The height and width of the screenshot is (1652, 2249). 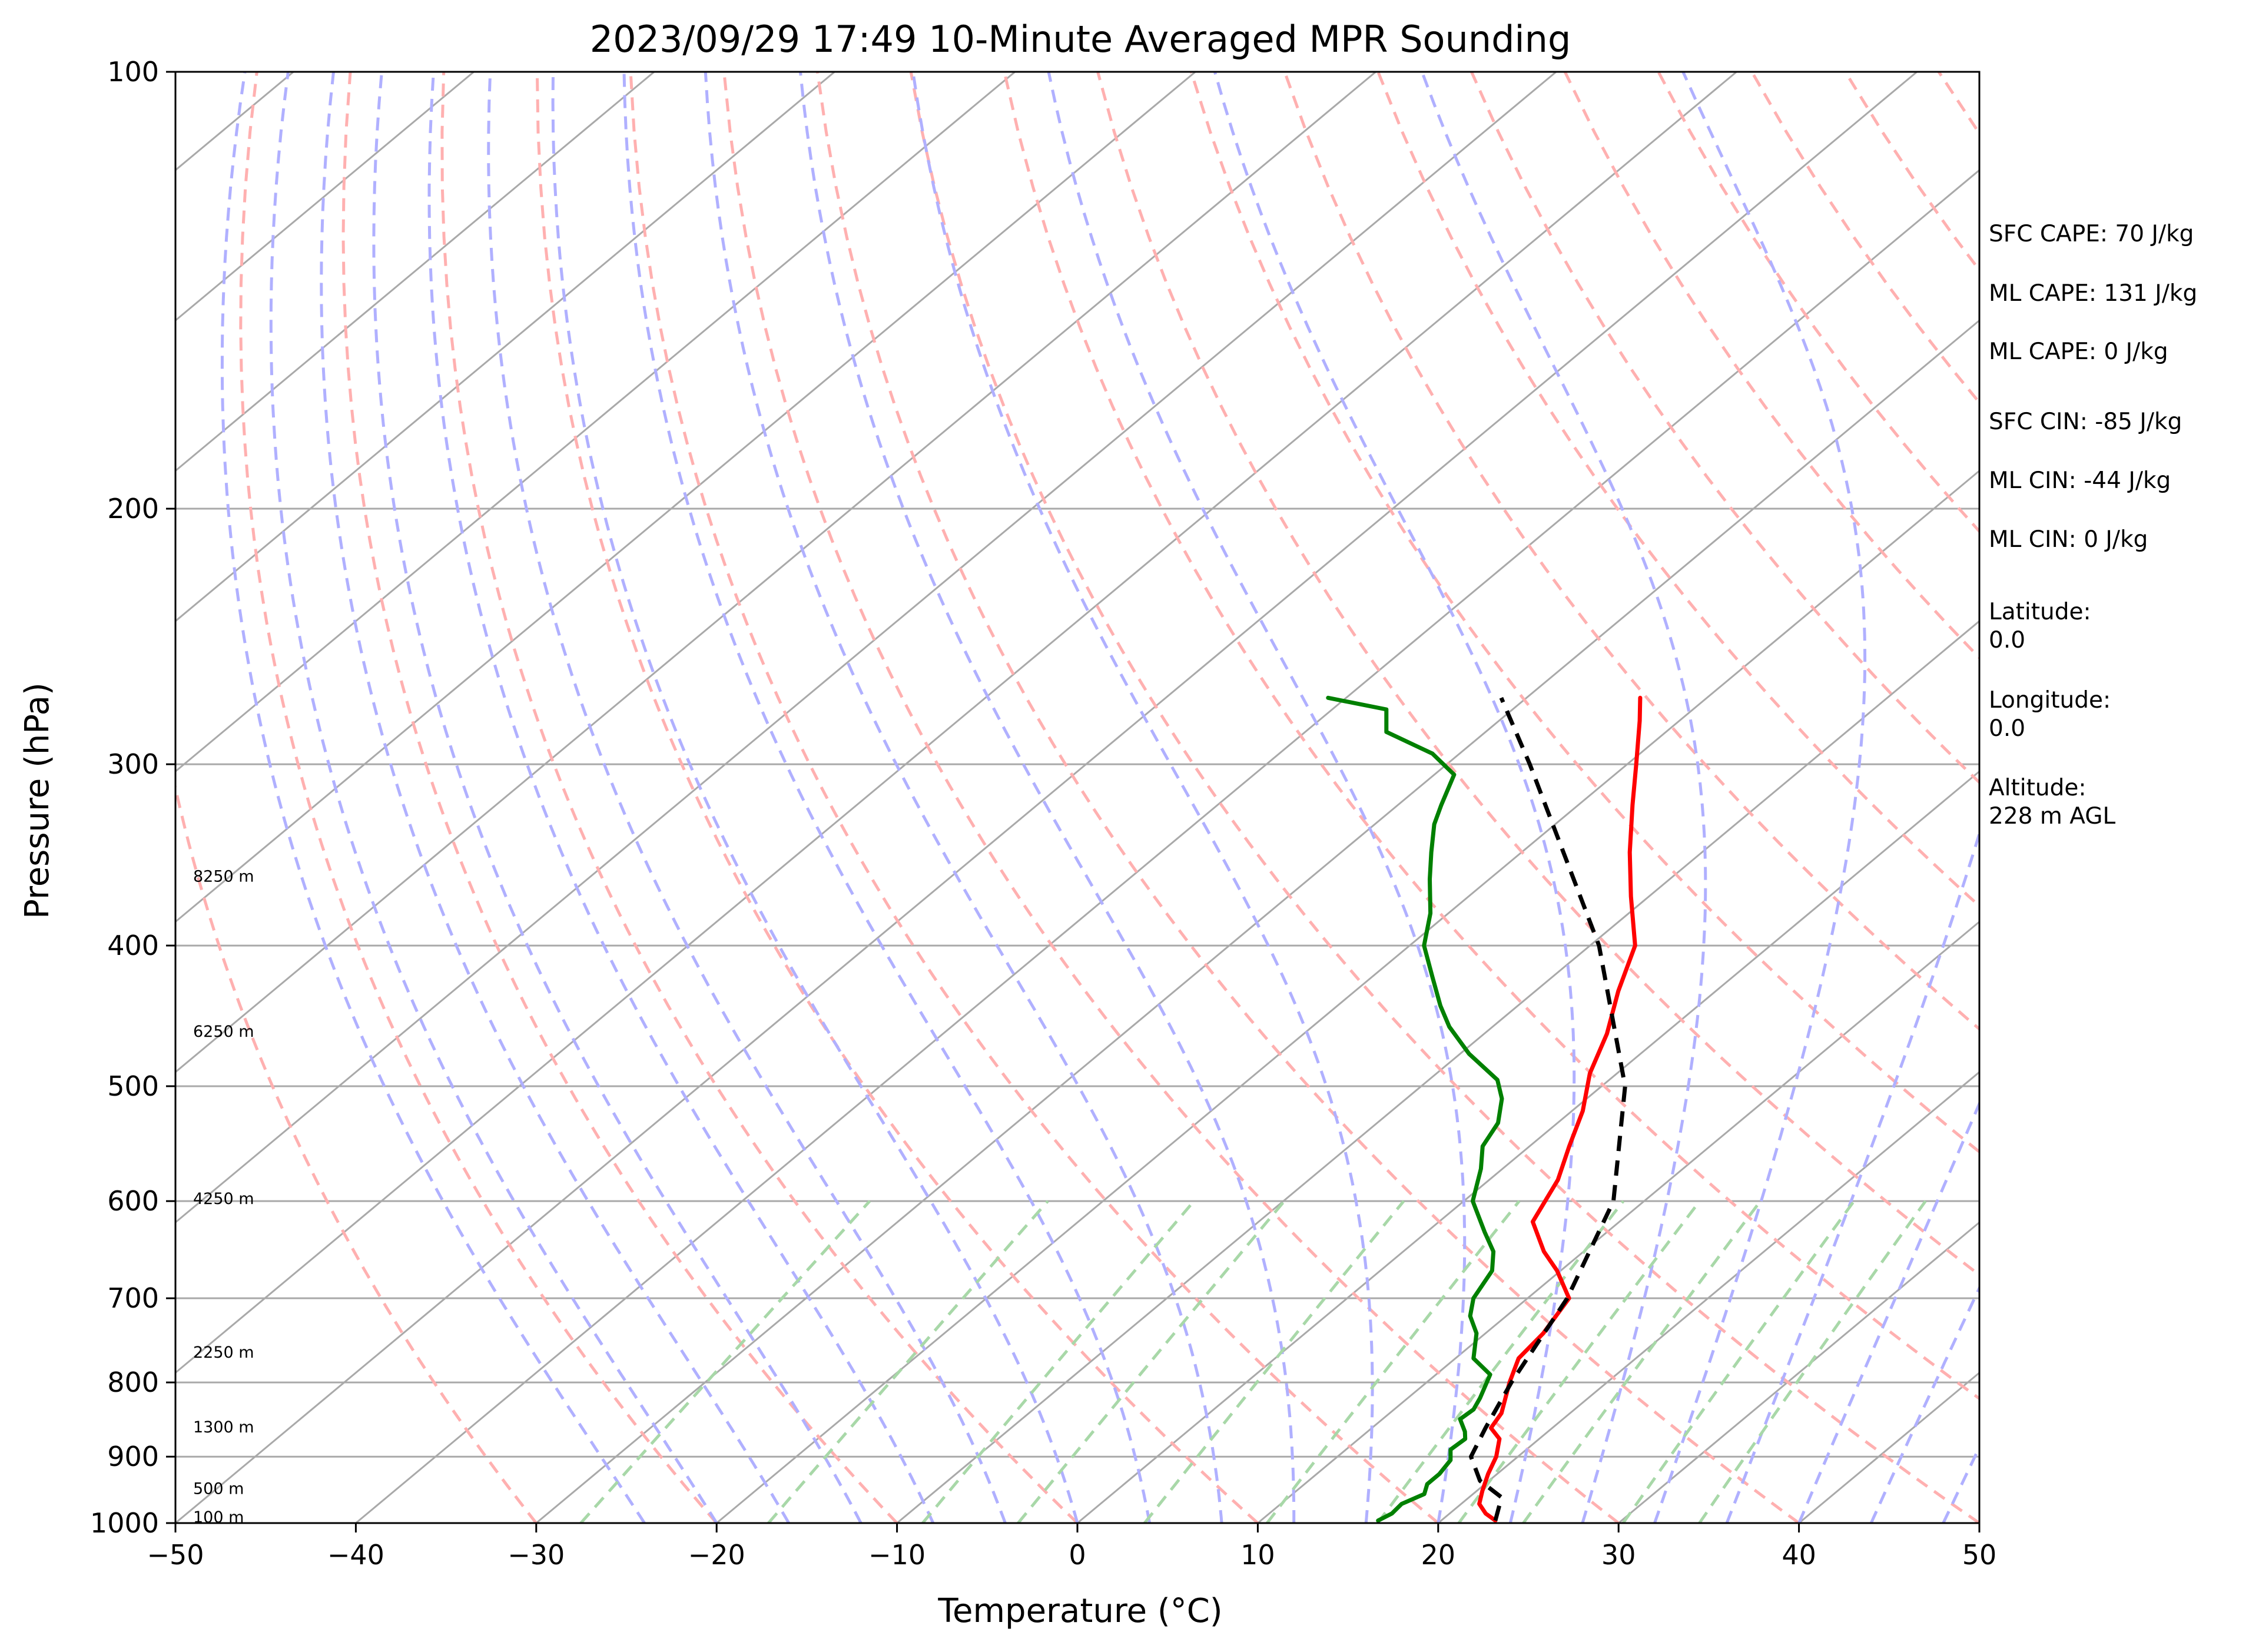 I want to click on stat-text: ML CIN: -44 J/kg, so click(x=2080, y=480).